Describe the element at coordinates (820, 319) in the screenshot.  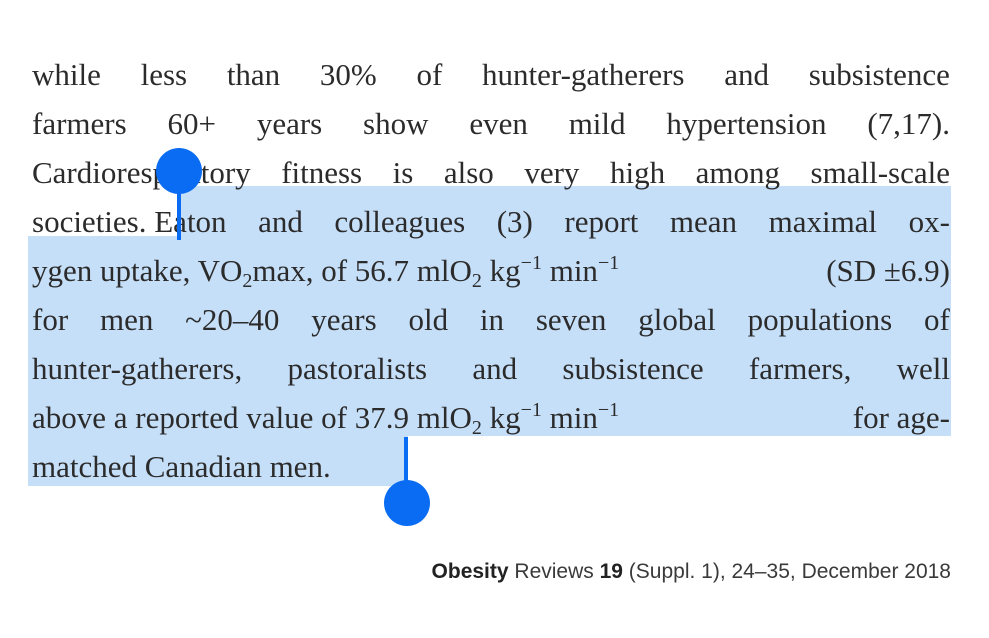
I see `word: populations` at that location.